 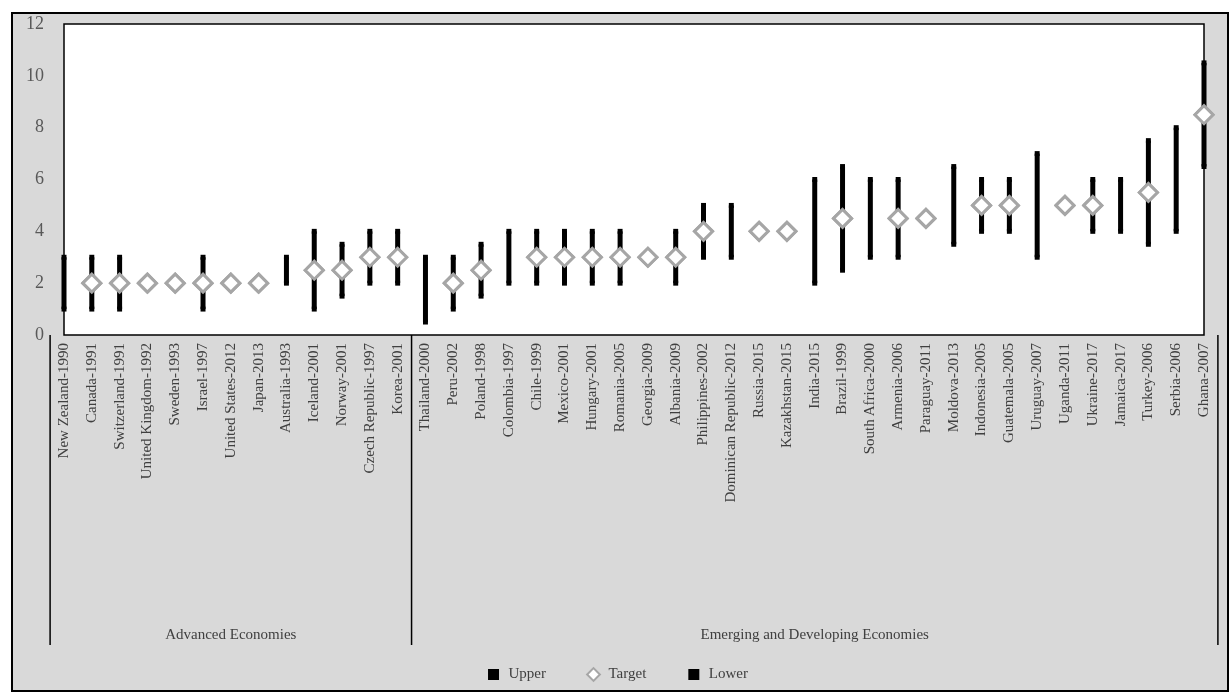 What do you see at coordinates (1175, 379) in the screenshot?
I see `x-tick-label: Serbia-2006` at bounding box center [1175, 379].